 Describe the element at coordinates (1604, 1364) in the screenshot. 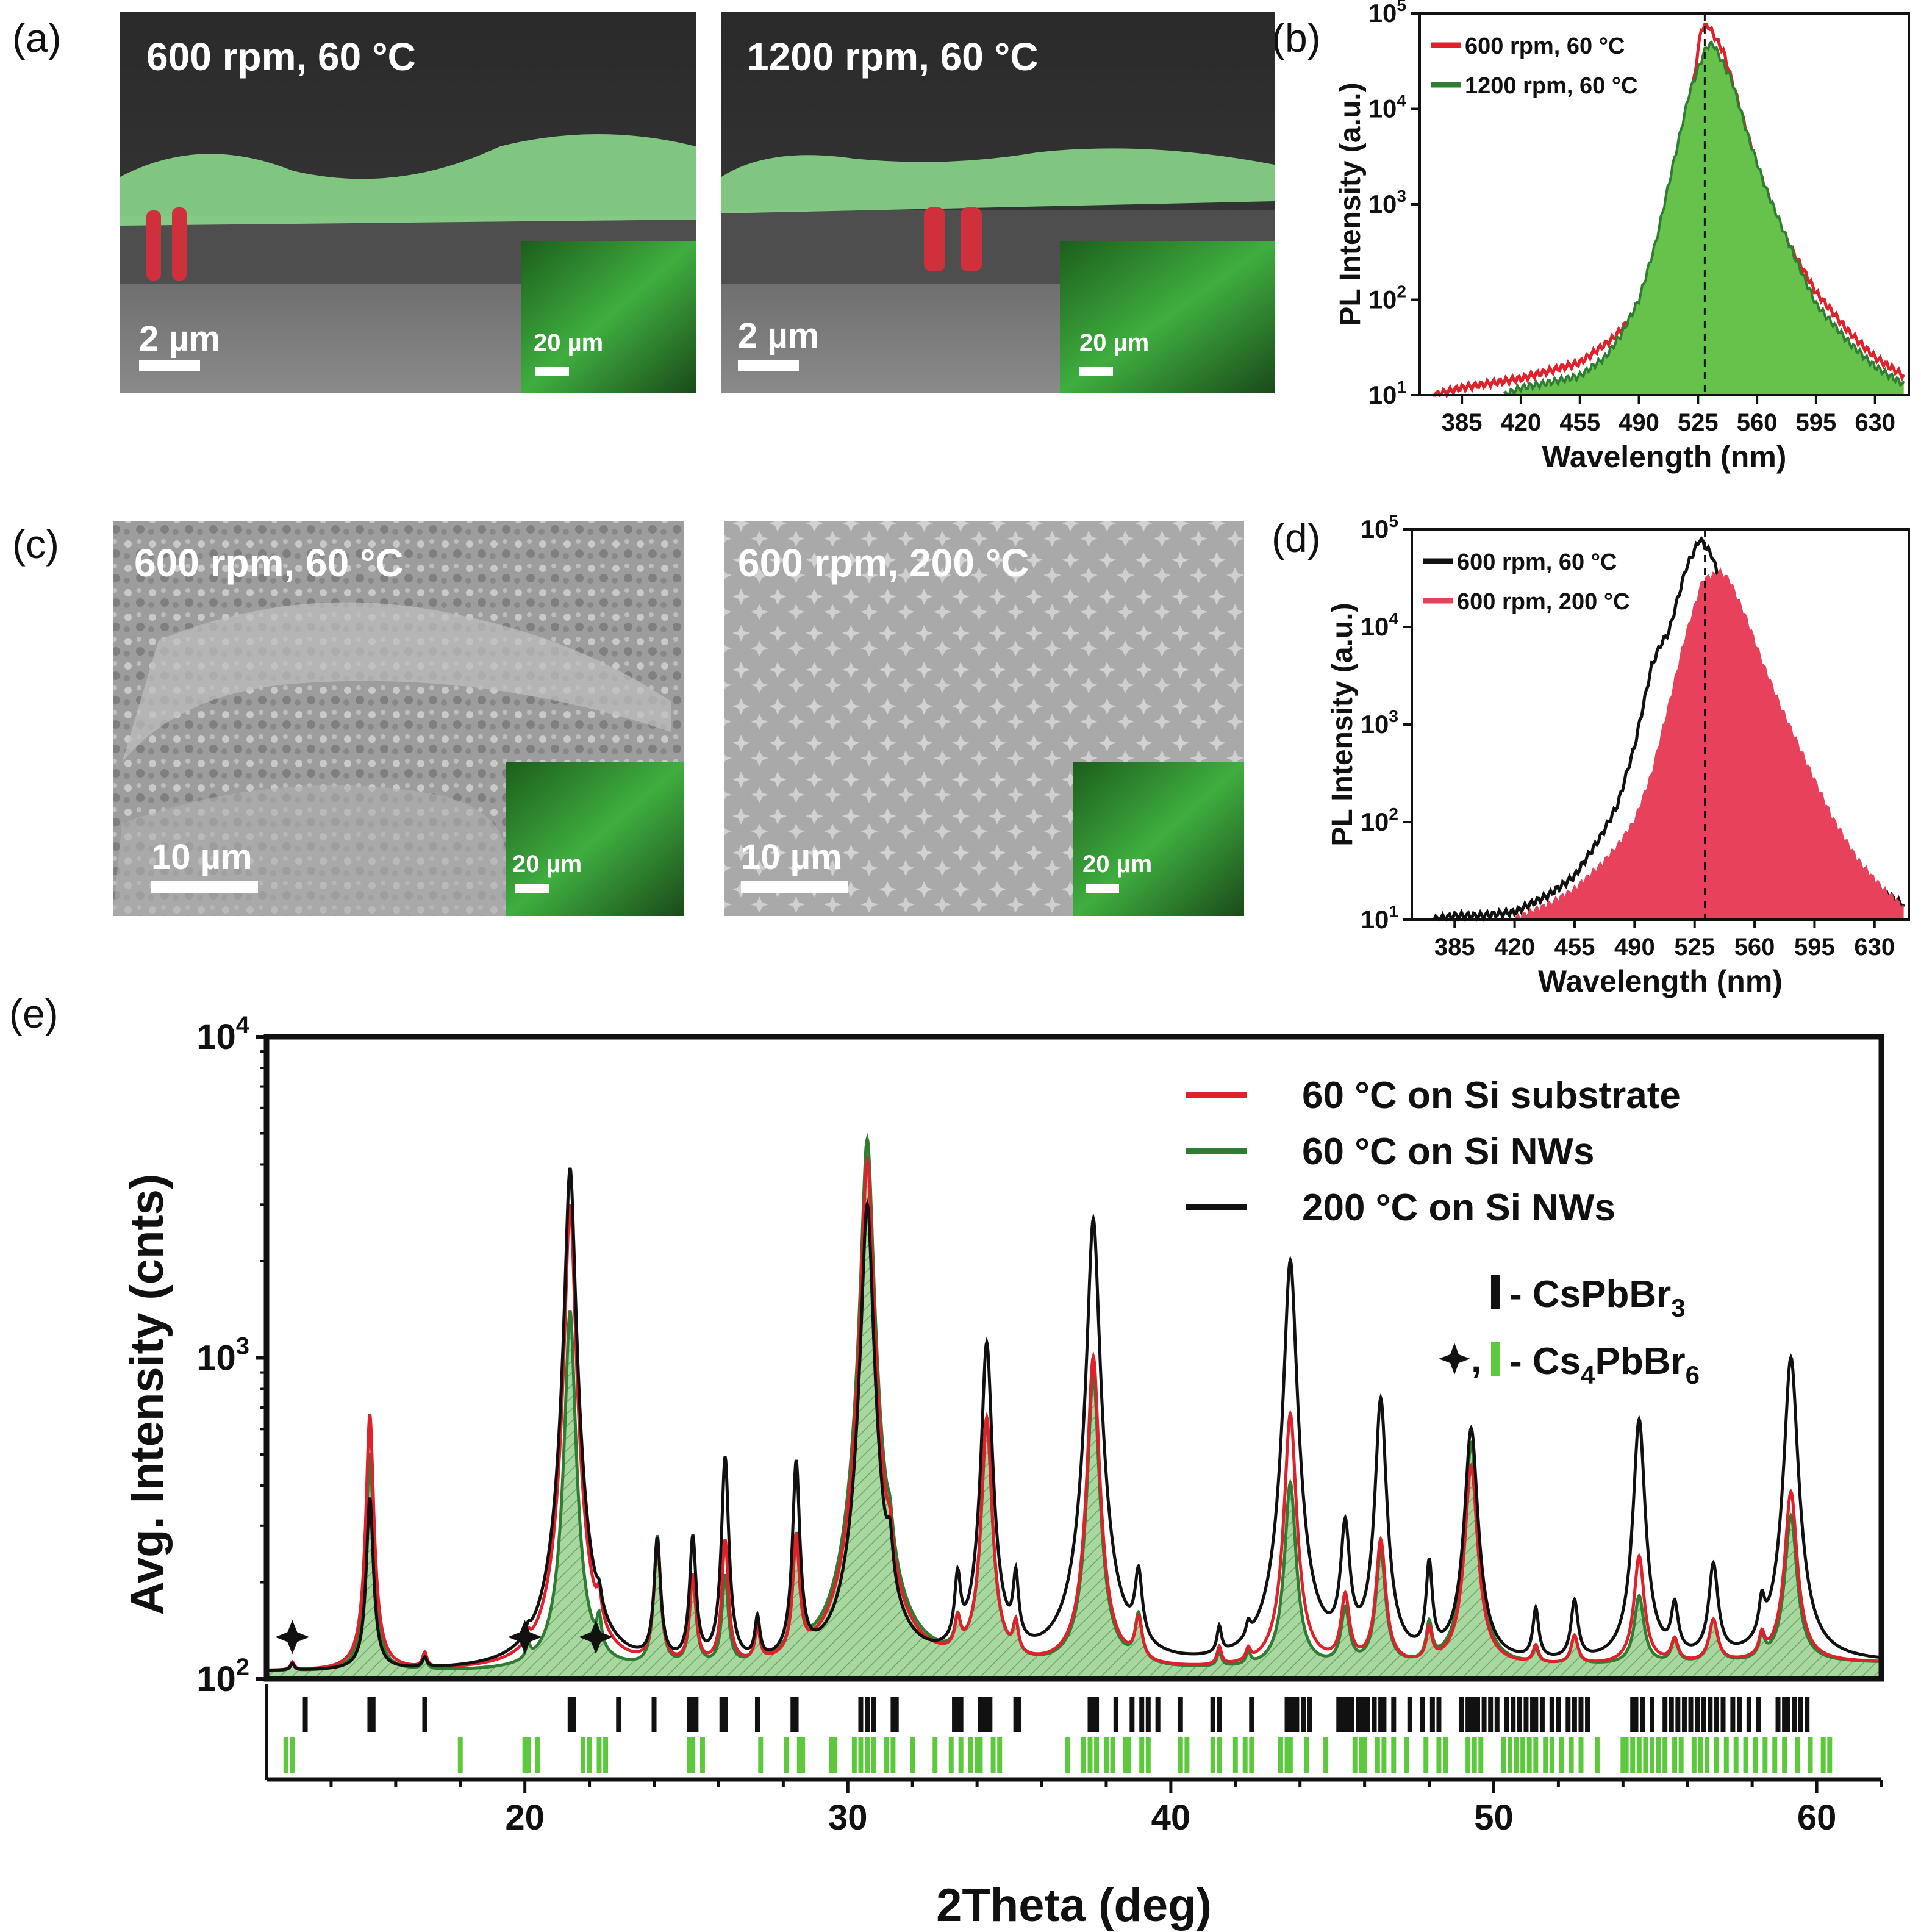

I see `cs4pbbr6-legend-label: - Cs4PbBr6` at that location.